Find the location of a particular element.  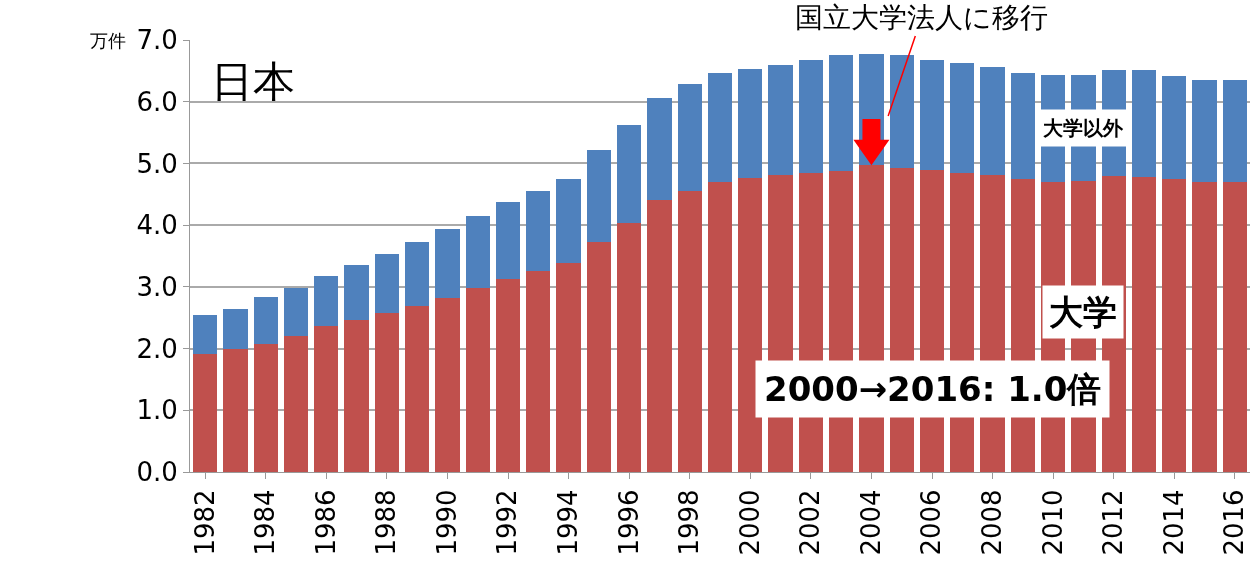

x-tick-label: 1994 is located at coordinates (568, 522).